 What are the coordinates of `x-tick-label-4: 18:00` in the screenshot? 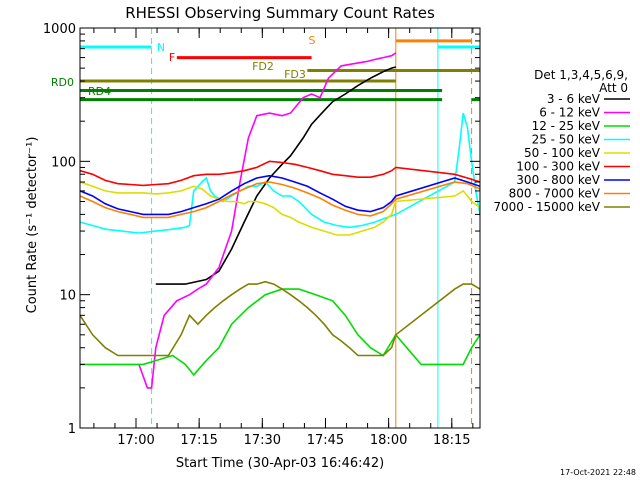 It's located at (388, 440).